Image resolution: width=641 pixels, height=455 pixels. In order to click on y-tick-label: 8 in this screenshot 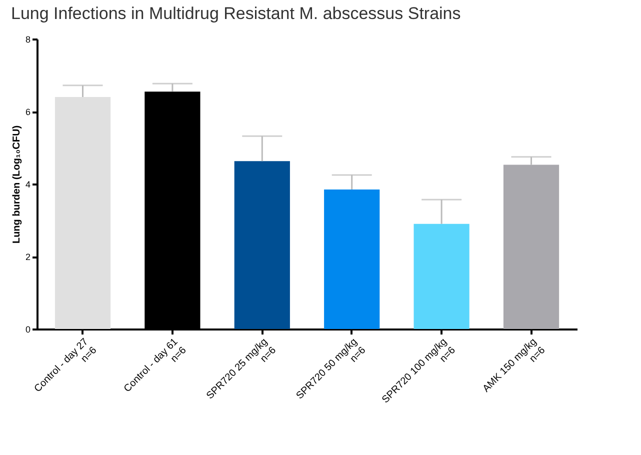, I will do `click(27, 39)`.